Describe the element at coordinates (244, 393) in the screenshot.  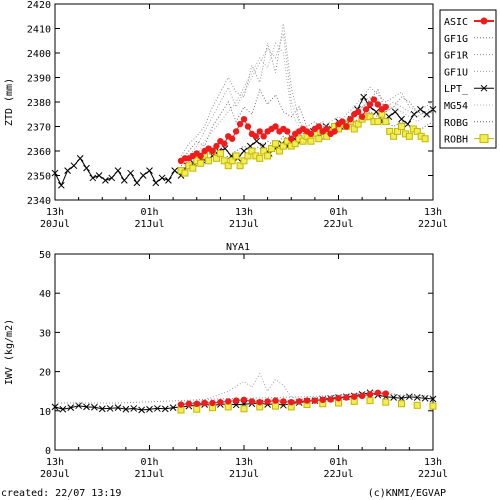
I see `iwv-series-layer` at that location.